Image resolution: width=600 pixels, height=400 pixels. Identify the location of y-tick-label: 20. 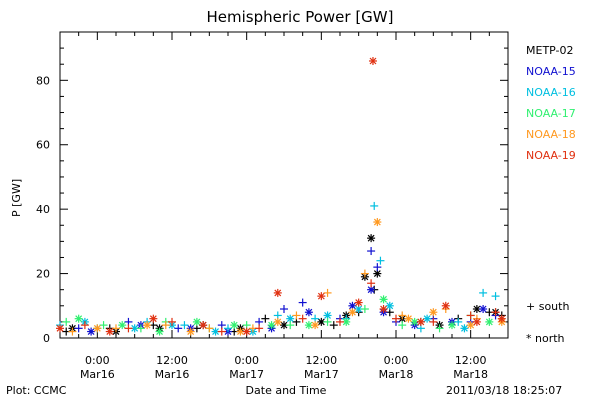
(43, 274).